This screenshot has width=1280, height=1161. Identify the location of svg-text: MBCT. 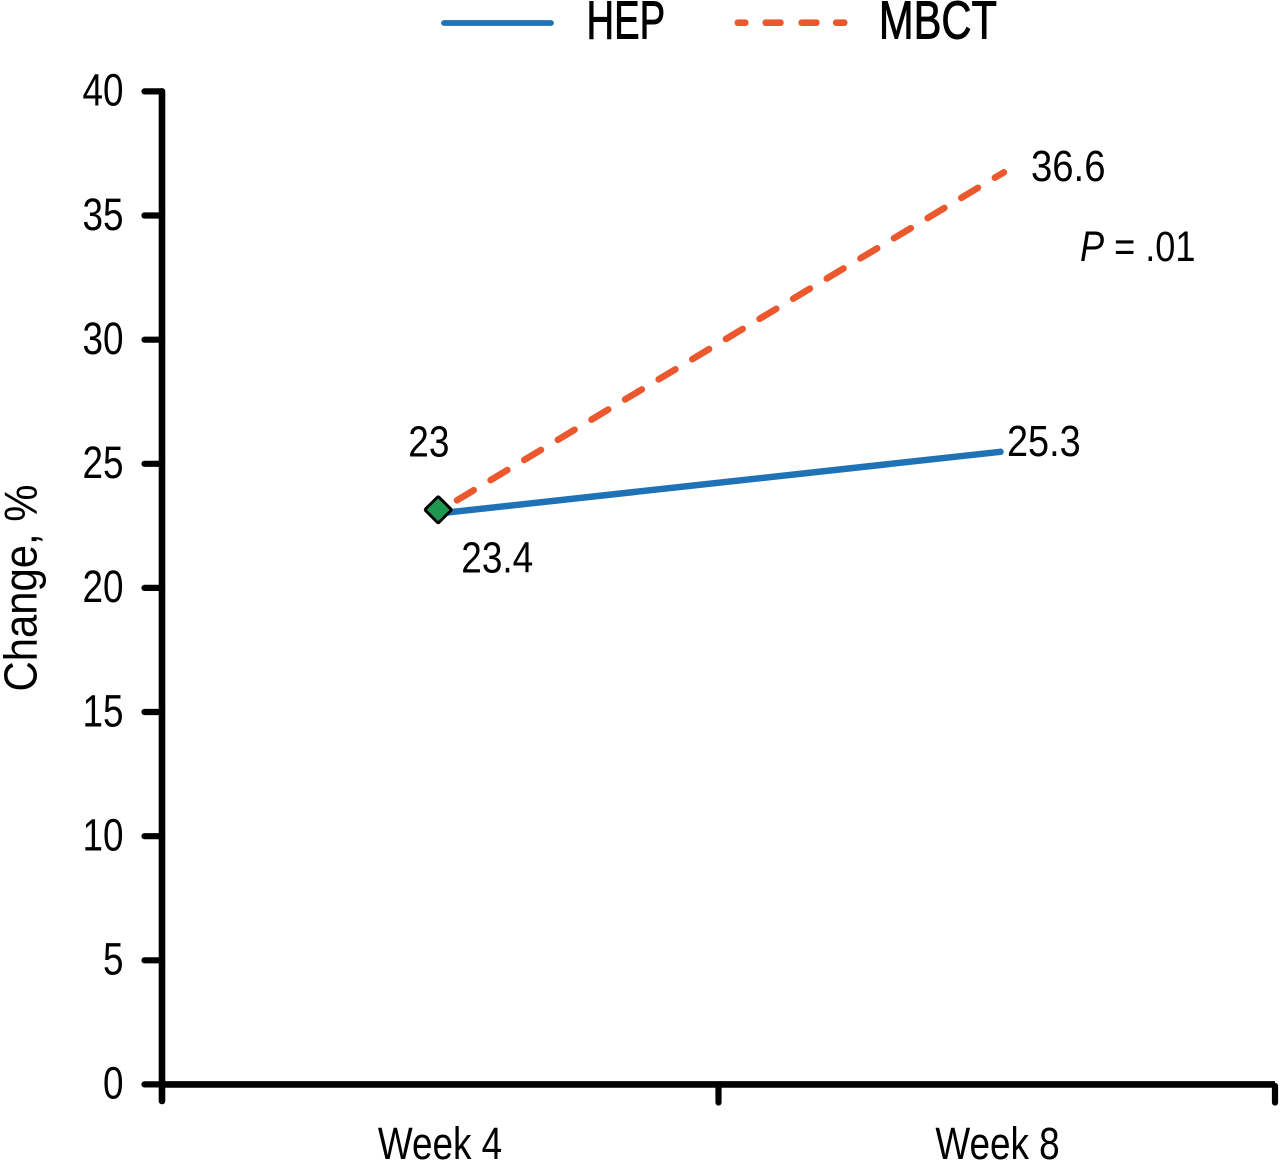
(938, 25).